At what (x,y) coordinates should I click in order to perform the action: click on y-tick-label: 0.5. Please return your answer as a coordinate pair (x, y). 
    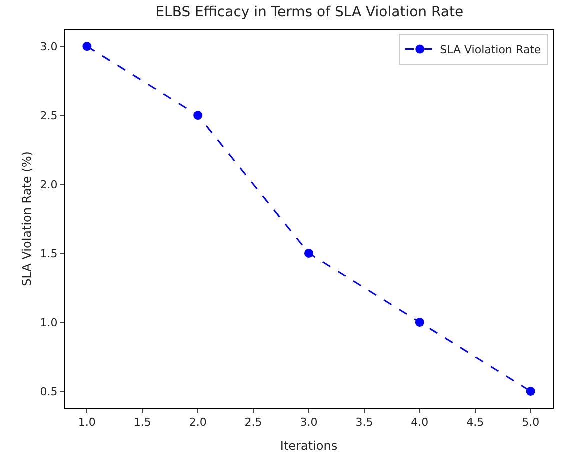
    Looking at the image, I should click on (49, 391).